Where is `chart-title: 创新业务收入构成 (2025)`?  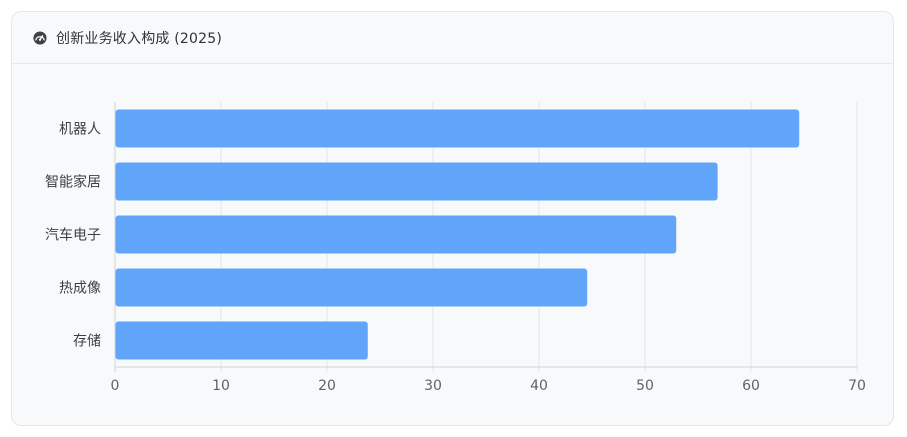
chart-title: 创新业务收入构成 (2025) is located at coordinates (139, 38).